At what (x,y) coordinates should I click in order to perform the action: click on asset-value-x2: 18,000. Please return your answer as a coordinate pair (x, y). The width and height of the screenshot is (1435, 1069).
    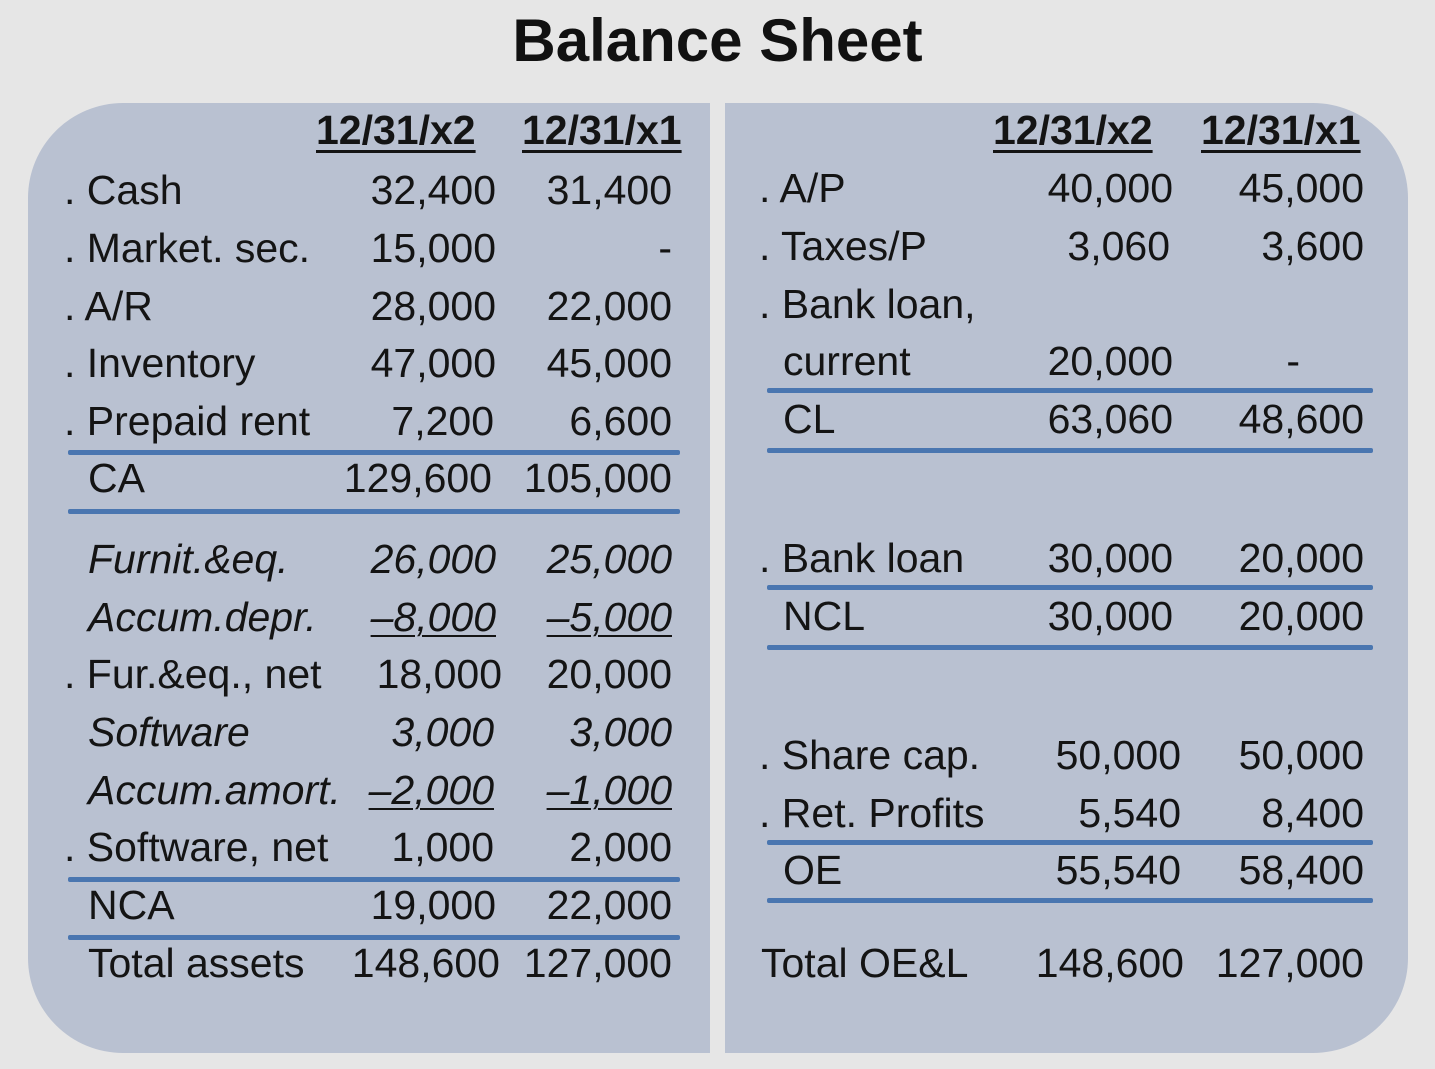
    Looking at the image, I should click on (439, 674).